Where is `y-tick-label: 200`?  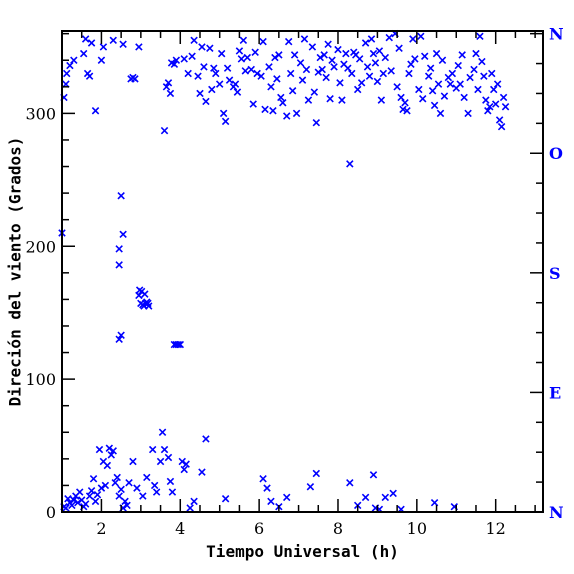 y-tick-label: 200 is located at coordinates (40, 246).